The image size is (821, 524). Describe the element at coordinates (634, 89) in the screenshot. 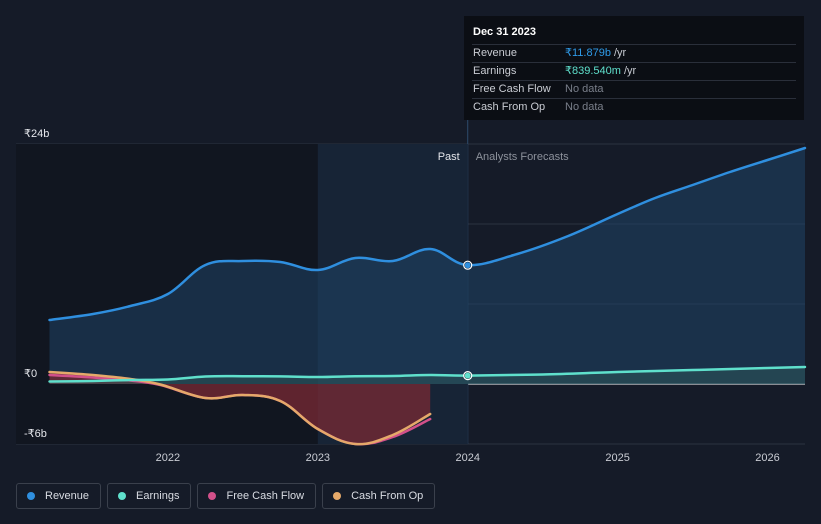

I see `tooltip-row-free-cash-flow: Free Cash Flow No data` at that location.